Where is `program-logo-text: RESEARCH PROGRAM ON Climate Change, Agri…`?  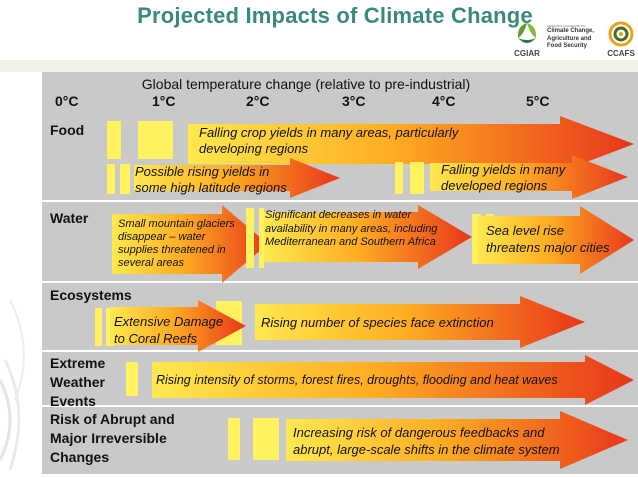
program-logo-text: RESEARCH PROGRAM ON Climate Change, Agri… is located at coordinates (575, 37).